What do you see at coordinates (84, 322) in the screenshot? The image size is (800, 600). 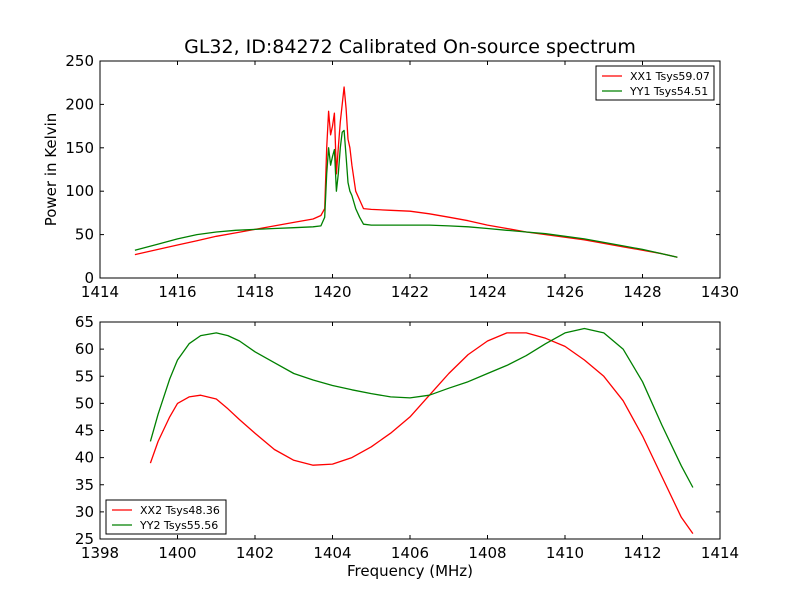 I see `y-tick-label: 65` at bounding box center [84, 322].